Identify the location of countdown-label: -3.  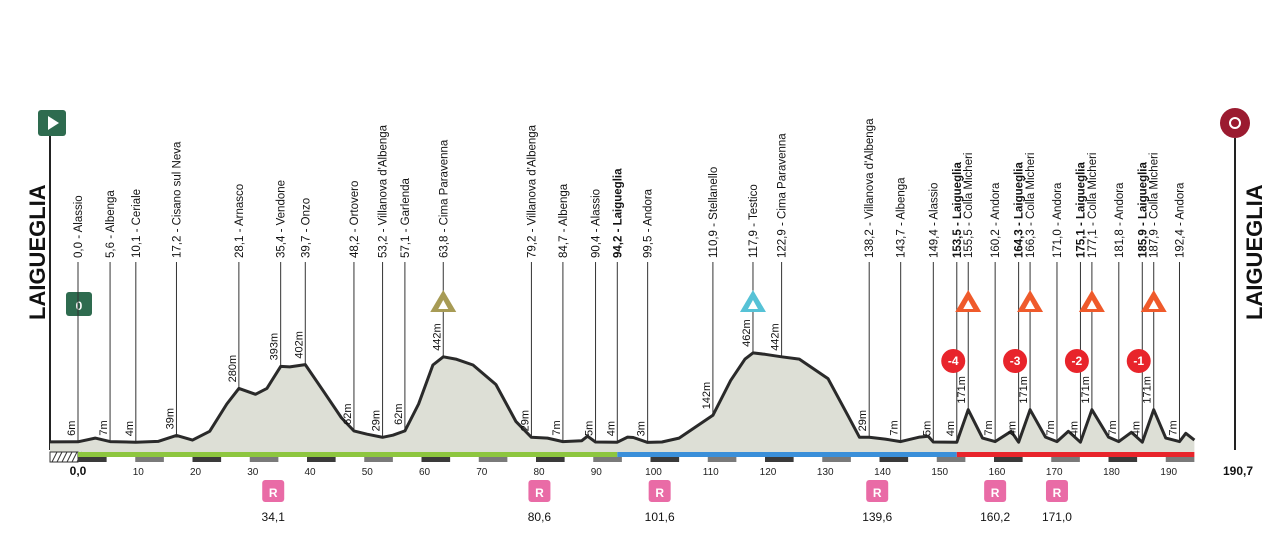
(1015, 361).